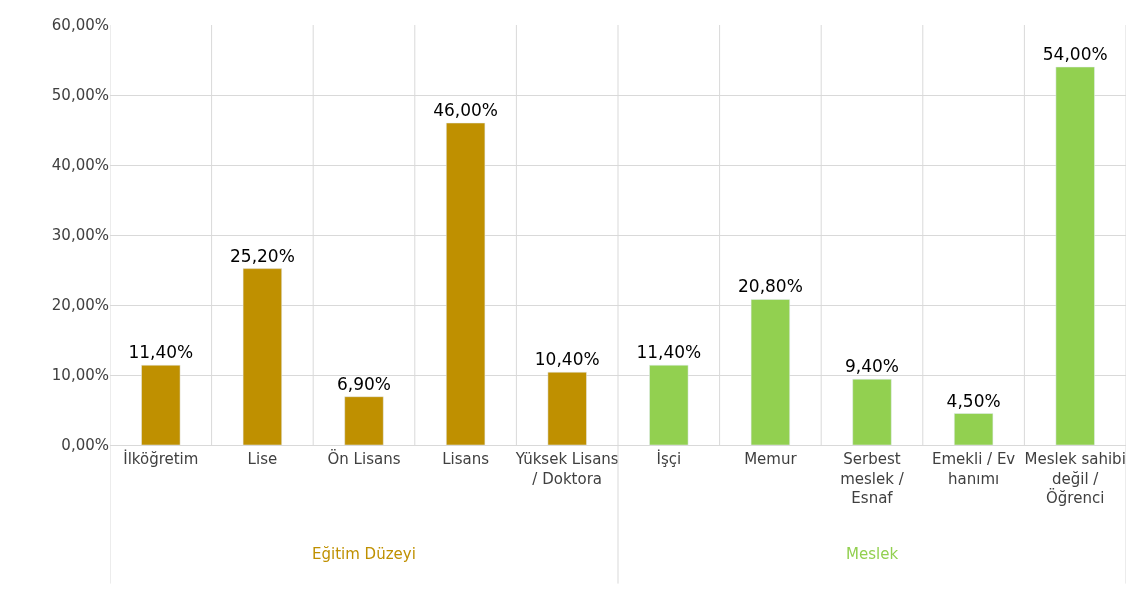  I want to click on x-tick-label: Yüksek Lisans / Doktora, so click(566, 469).